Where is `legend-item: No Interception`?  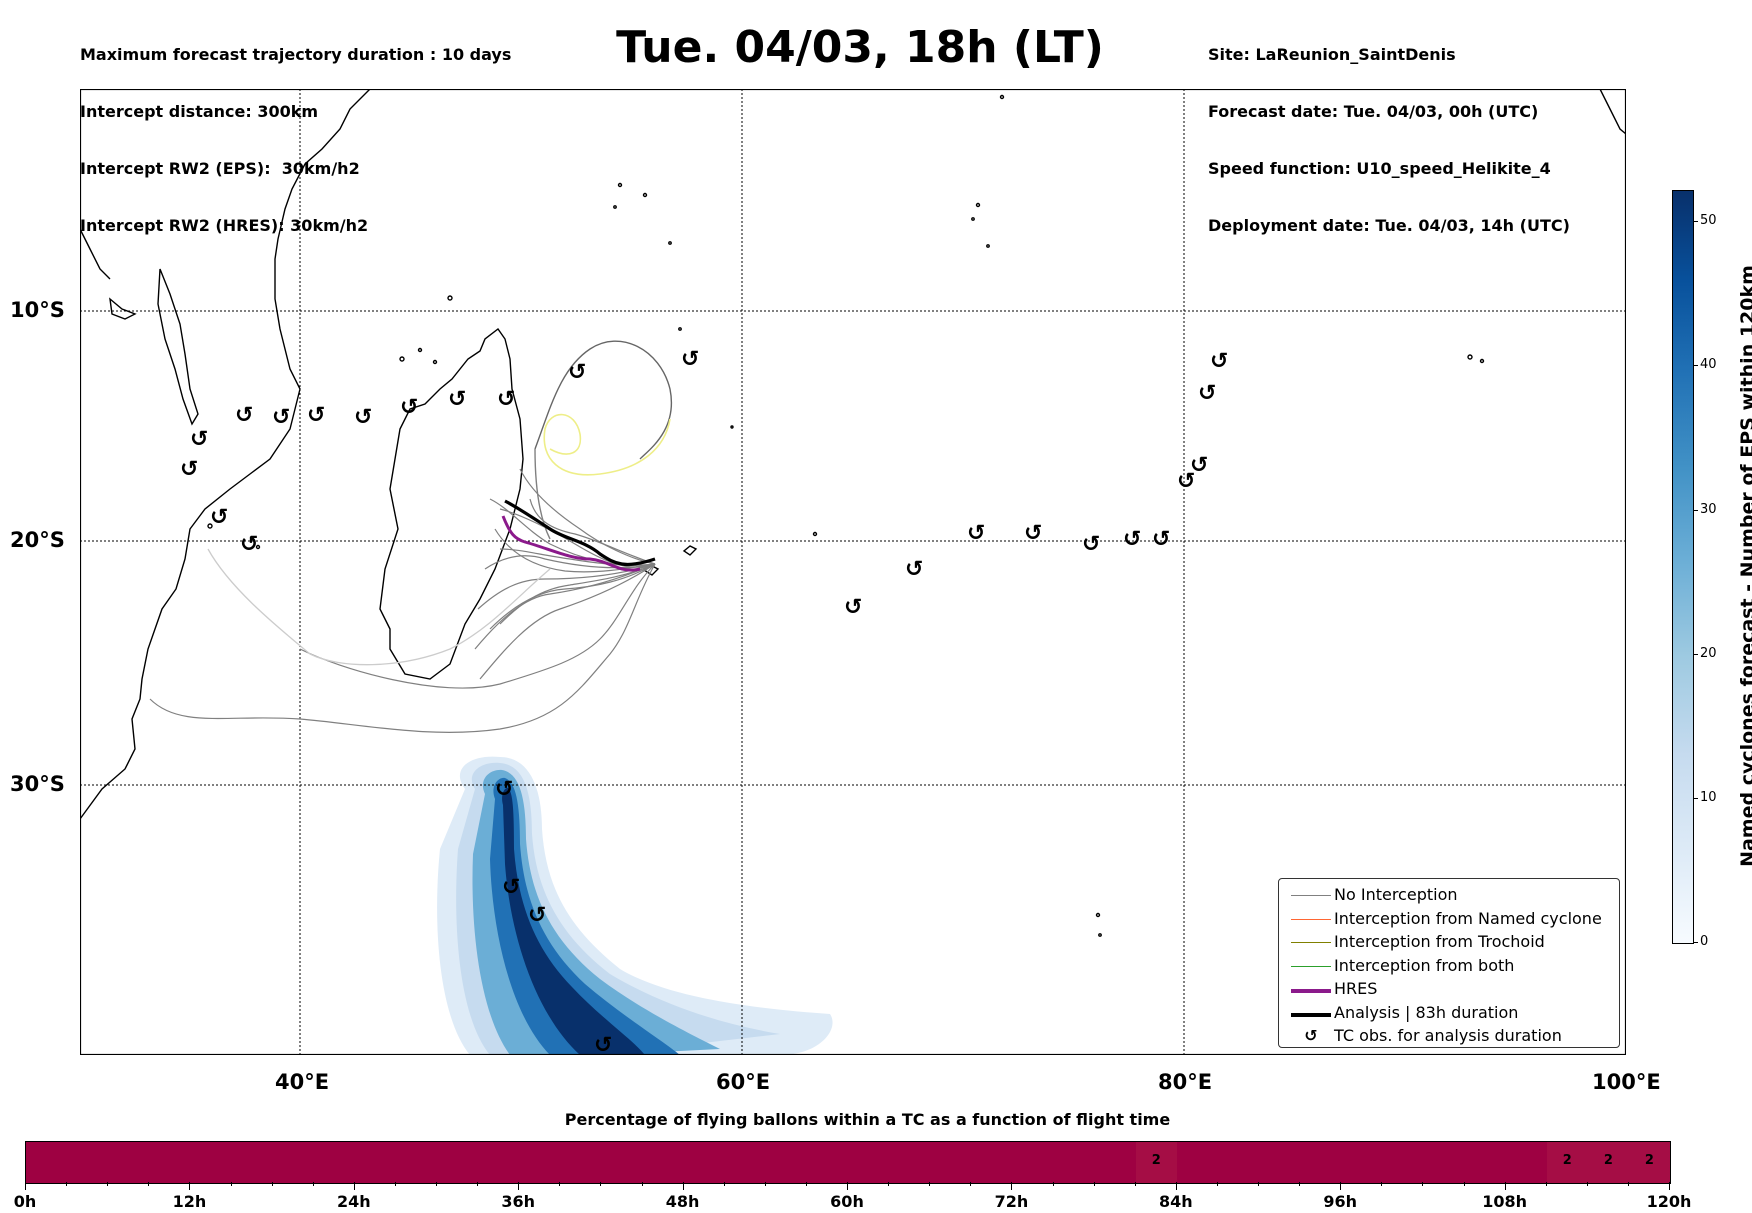 legend-item: No Interception is located at coordinates (1449, 896).